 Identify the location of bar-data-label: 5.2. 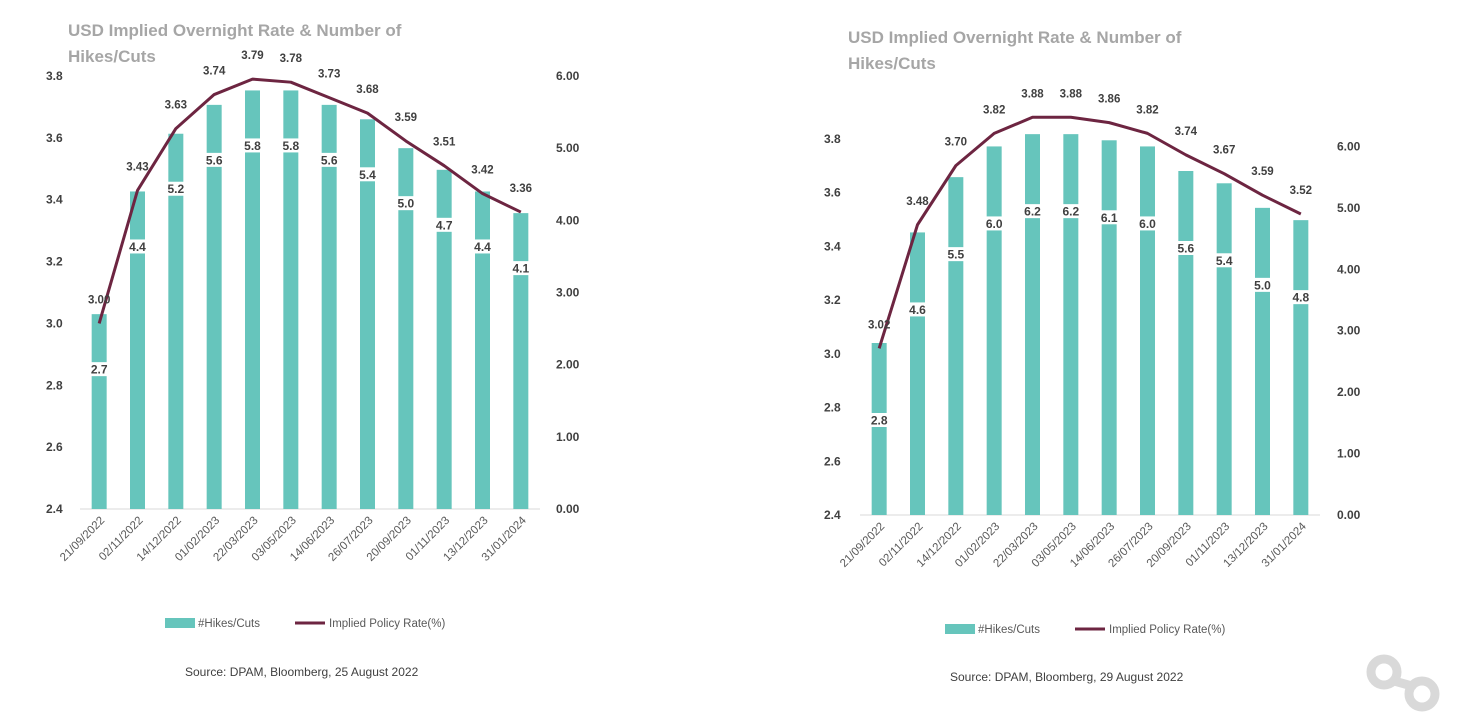
(175, 189).